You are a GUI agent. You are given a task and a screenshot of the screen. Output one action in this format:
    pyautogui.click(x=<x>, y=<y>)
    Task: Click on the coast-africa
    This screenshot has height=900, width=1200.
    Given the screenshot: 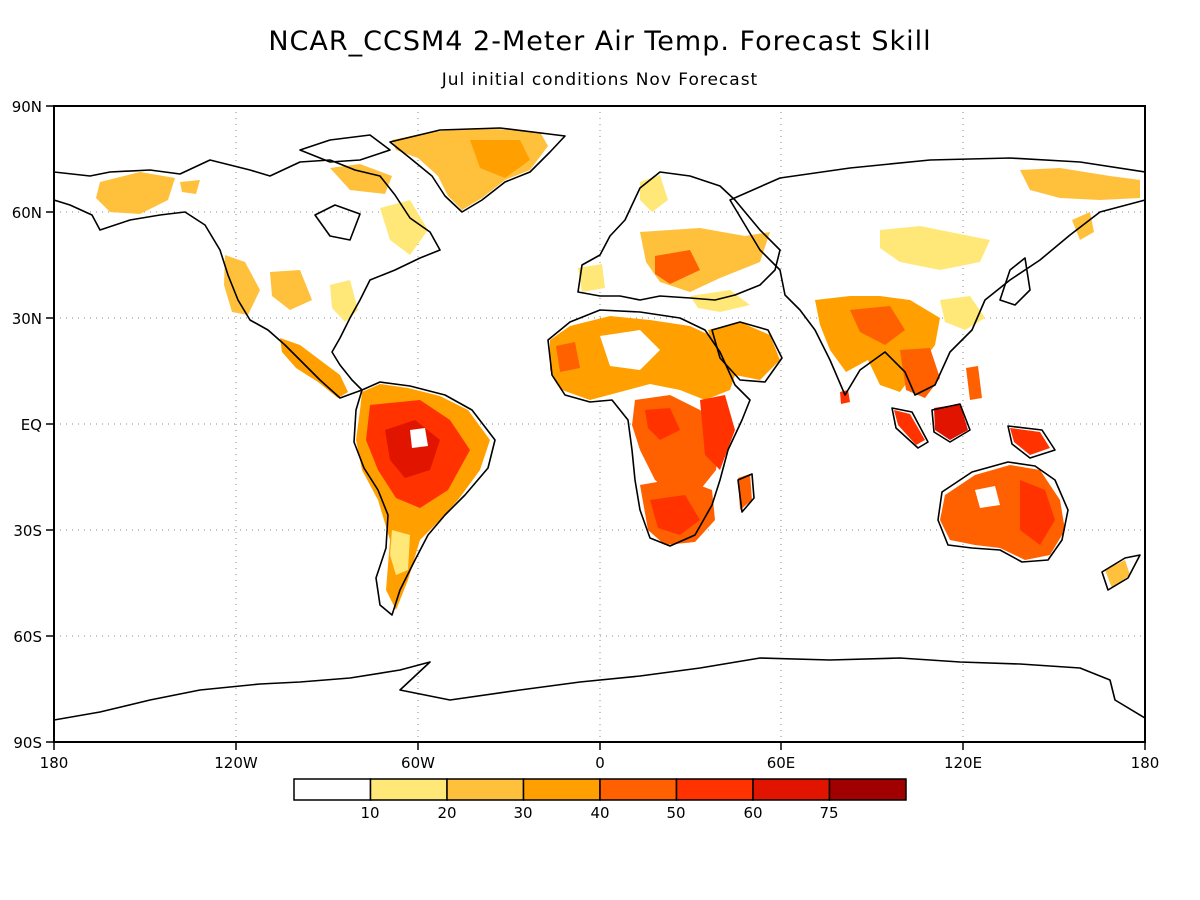 What is the action you would take?
    pyautogui.click(x=649, y=428)
    